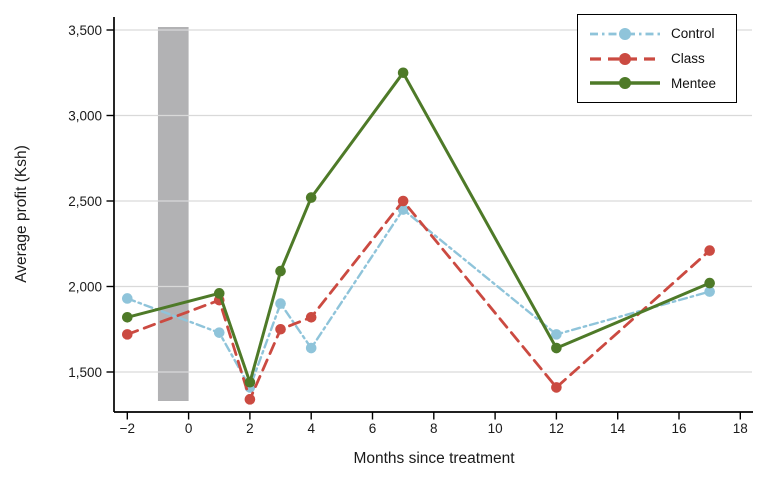 The image size is (778, 495). What do you see at coordinates (250, 399) in the screenshot?
I see `data-point-class-m2` at bounding box center [250, 399].